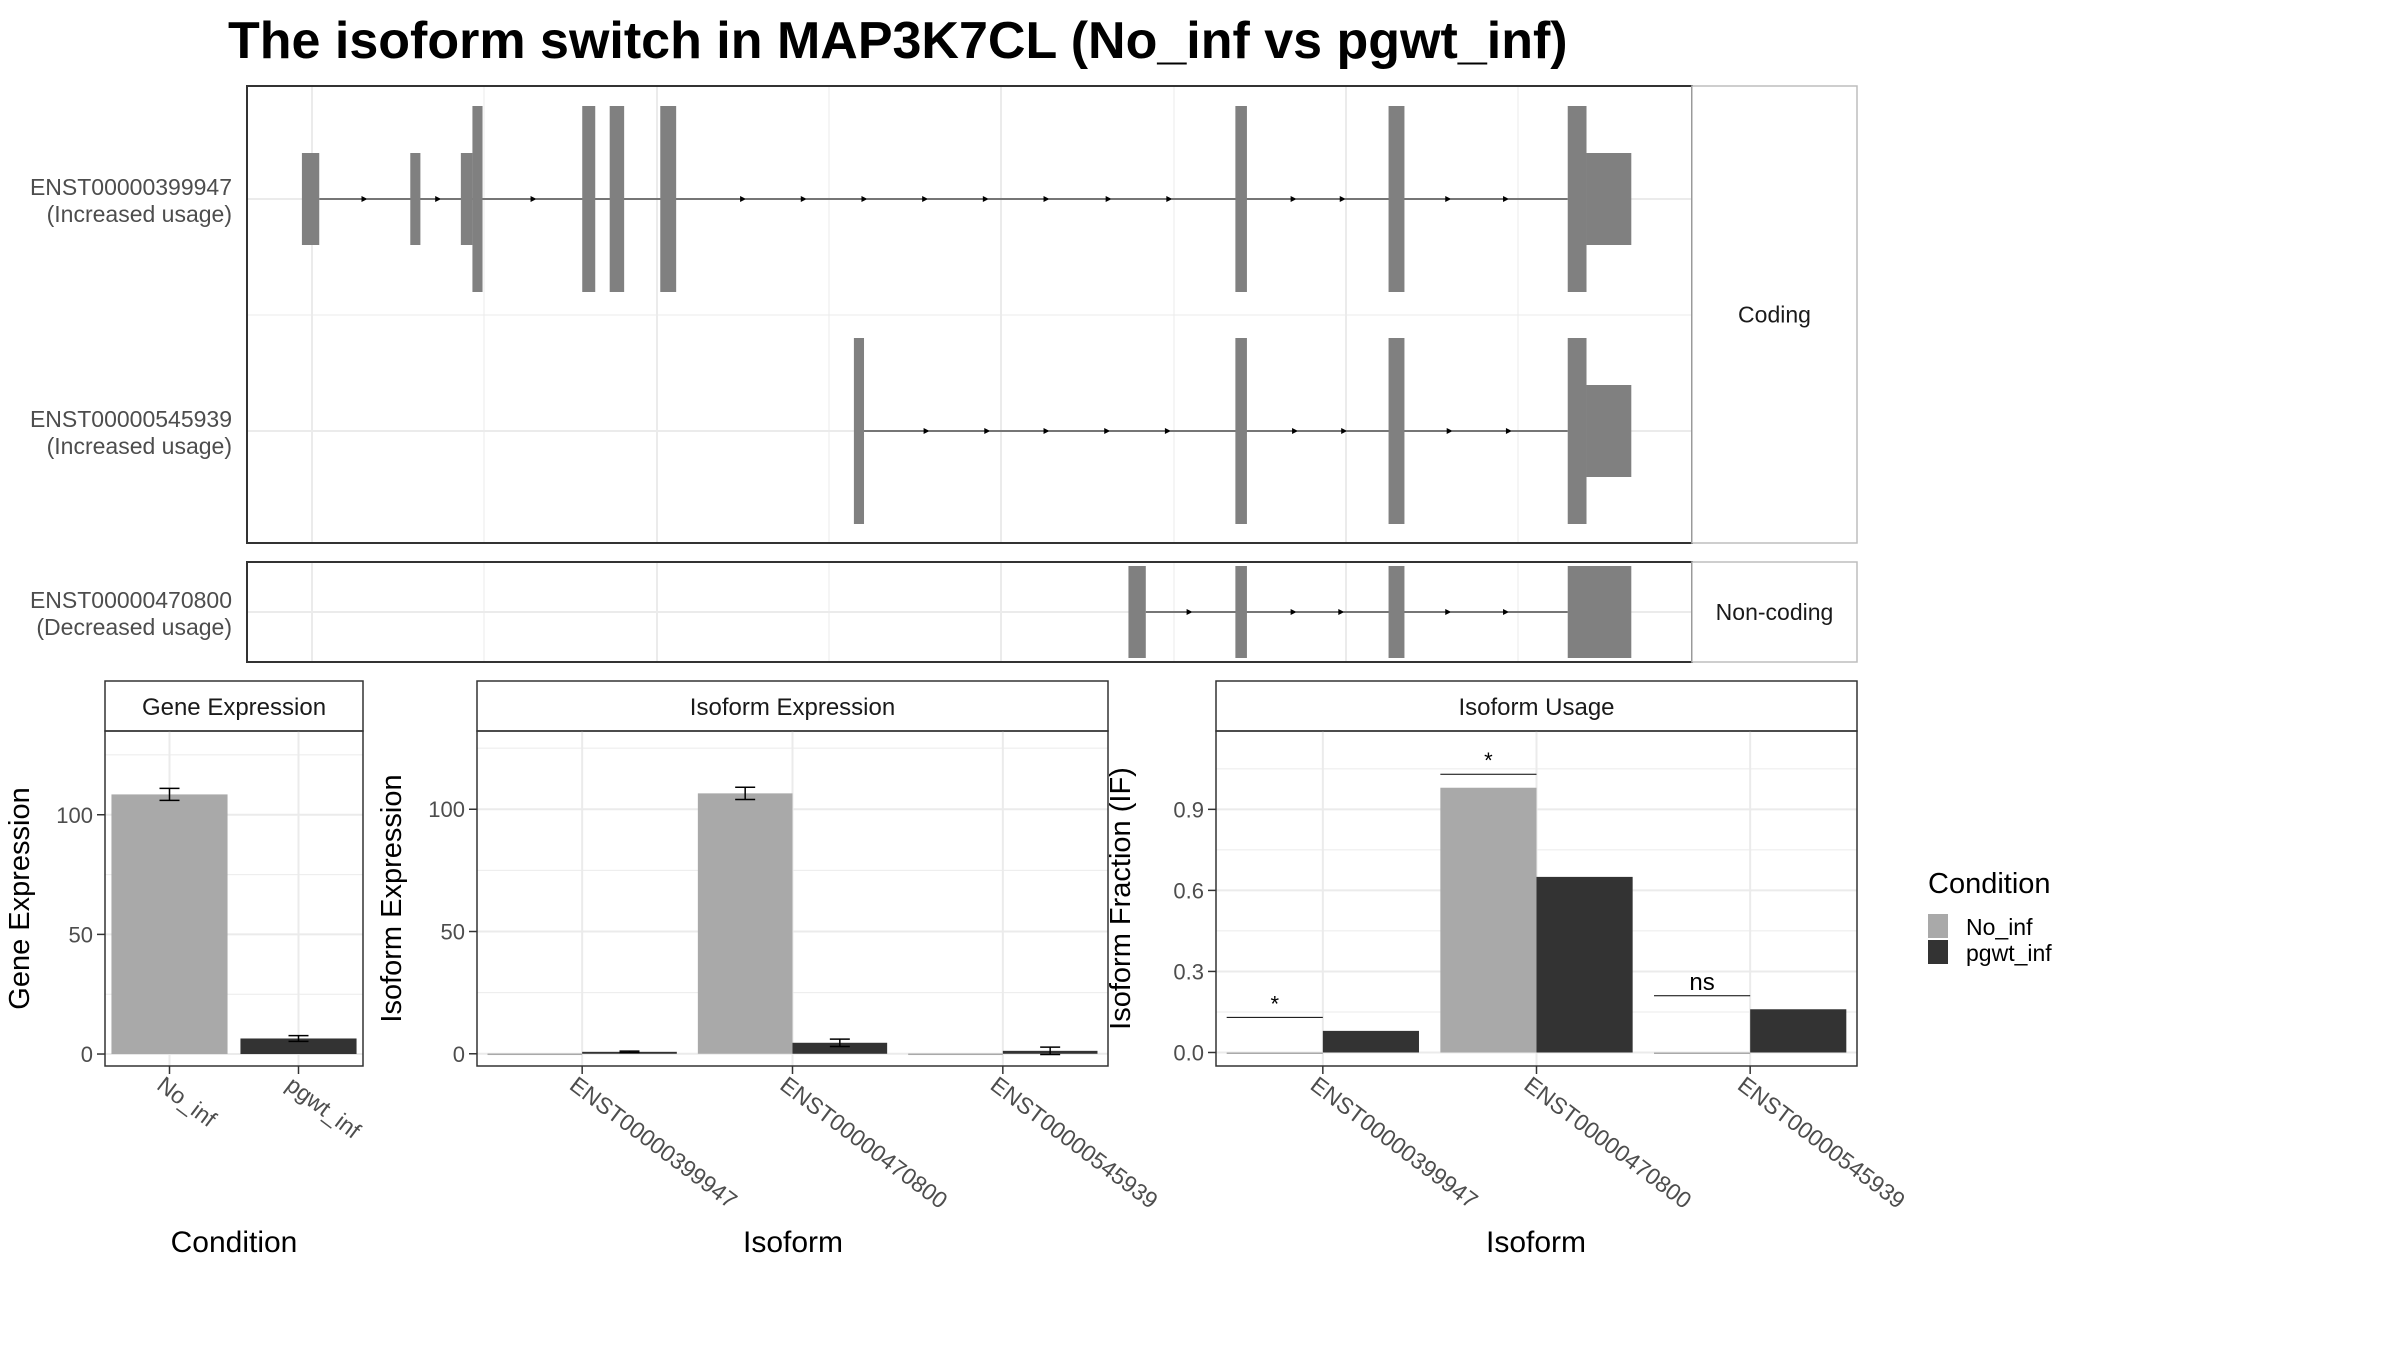  I want to click on condition-legend: Condition No_inf pgwt_inf, so click(1990, 917).